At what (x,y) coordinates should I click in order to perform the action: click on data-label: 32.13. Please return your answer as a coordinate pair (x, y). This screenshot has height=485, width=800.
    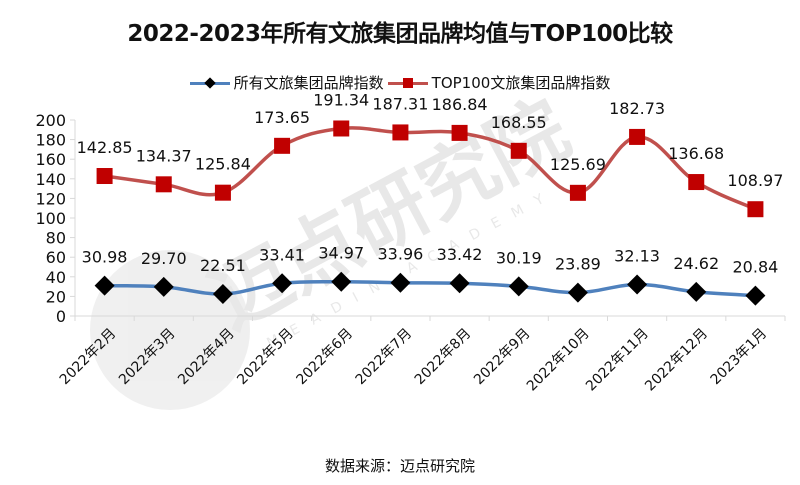
    Looking at the image, I should click on (637, 256).